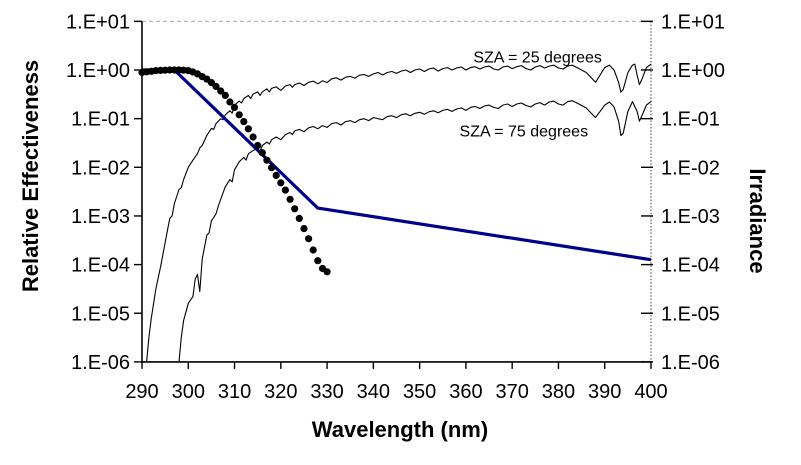  Describe the element at coordinates (690, 363) in the screenshot. I see `y-axis-right-tick-label: 1.E-06` at that location.